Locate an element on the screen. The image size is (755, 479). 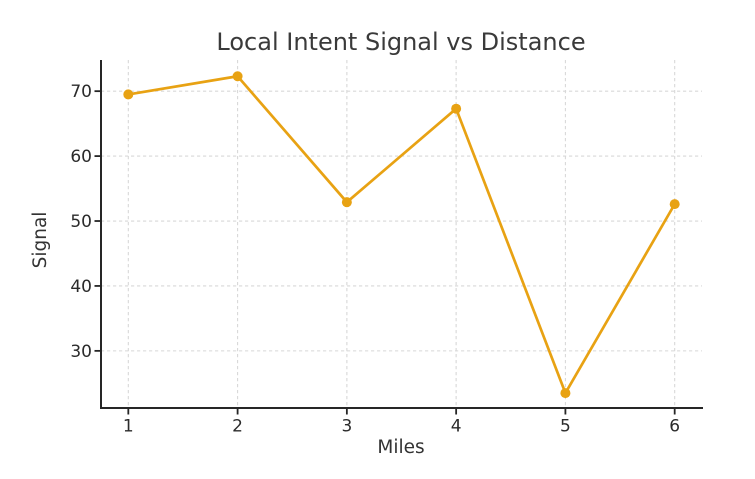
x-tick-label: 4 is located at coordinates (456, 427).